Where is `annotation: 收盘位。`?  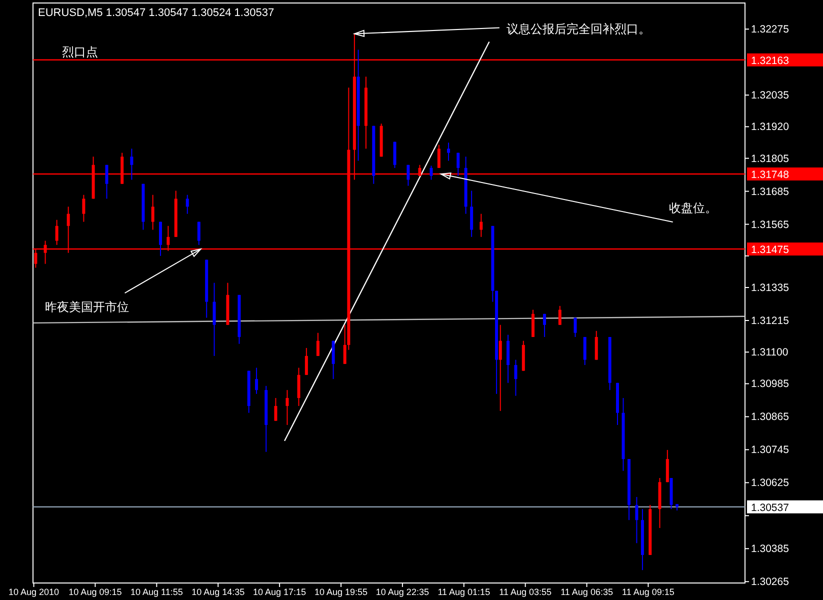
annotation: 收盘位。 is located at coordinates (692, 207).